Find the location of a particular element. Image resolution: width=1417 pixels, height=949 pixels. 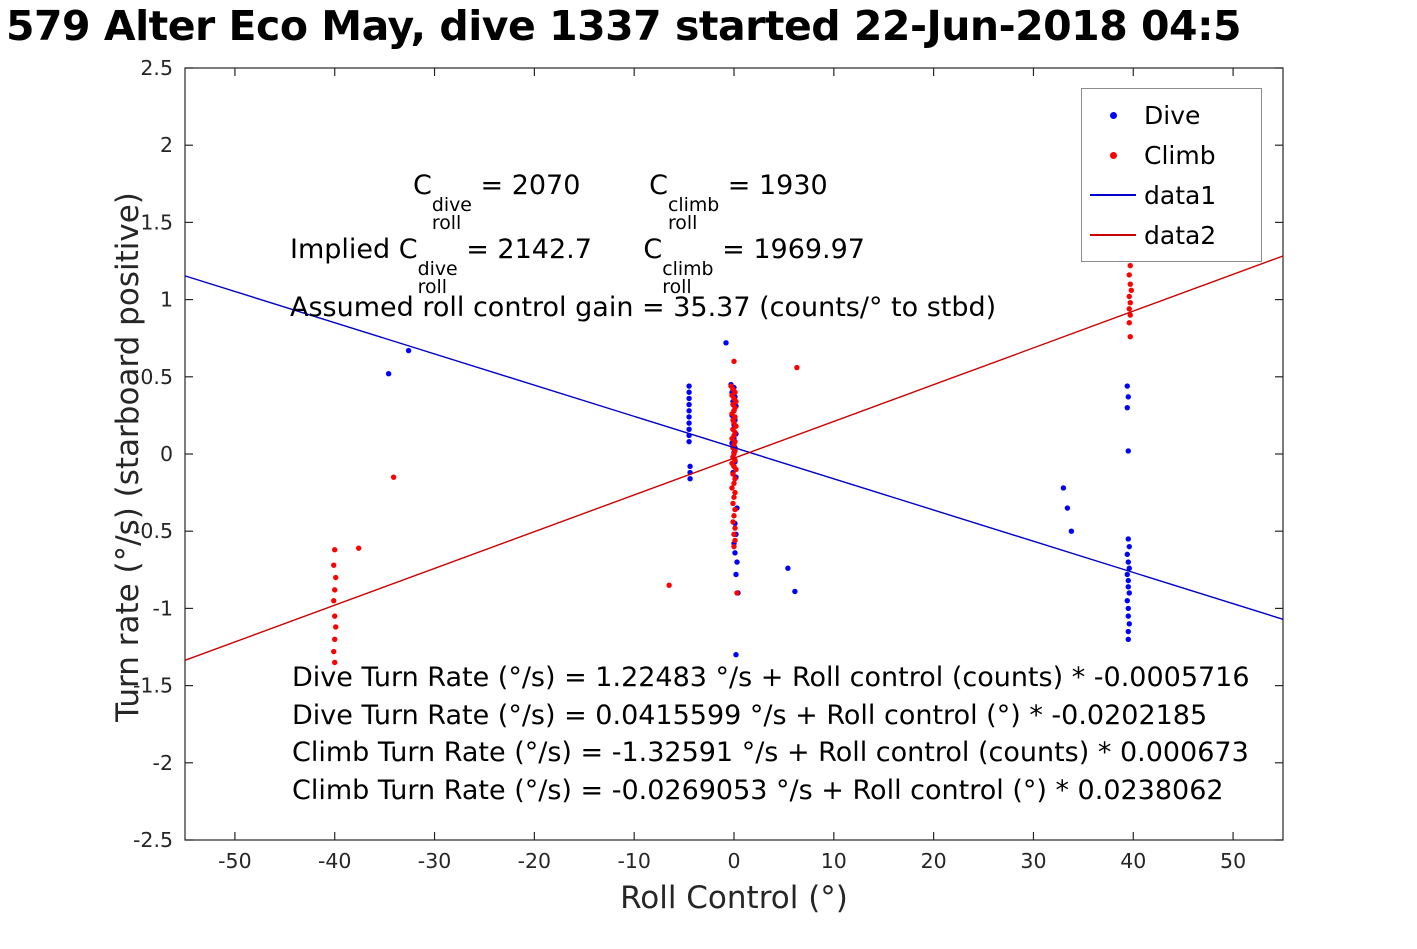

legend-label: data2 is located at coordinates (1180, 235).